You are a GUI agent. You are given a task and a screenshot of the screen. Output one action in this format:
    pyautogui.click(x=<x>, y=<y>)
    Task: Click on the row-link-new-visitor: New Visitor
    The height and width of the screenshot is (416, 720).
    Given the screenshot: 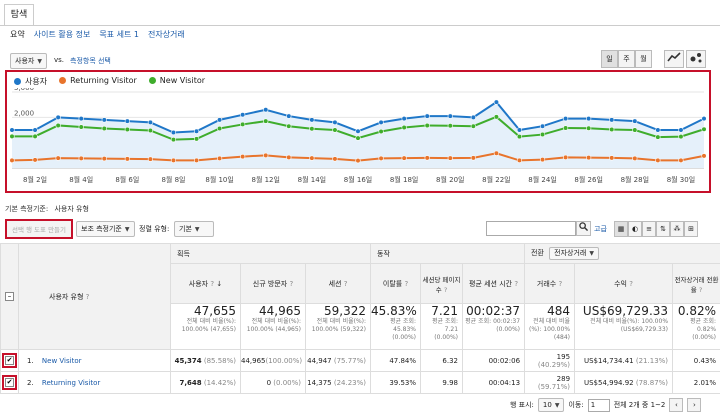 What is the action you would take?
    pyautogui.click(x=61, y=360)
    